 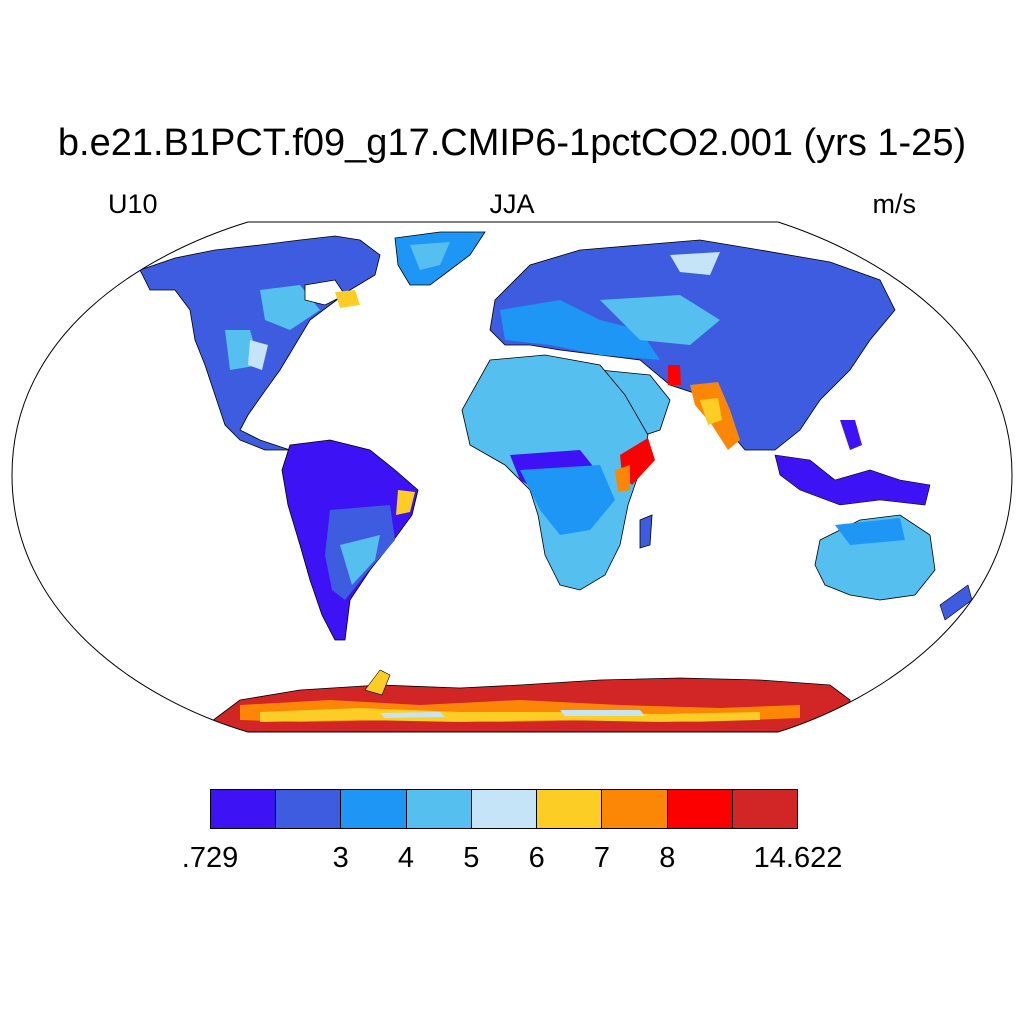 What do you see at coordinates (602, 858) in the screenshot?
I see `colorbar-tick-label: 7` at bounding box center [602, 858].